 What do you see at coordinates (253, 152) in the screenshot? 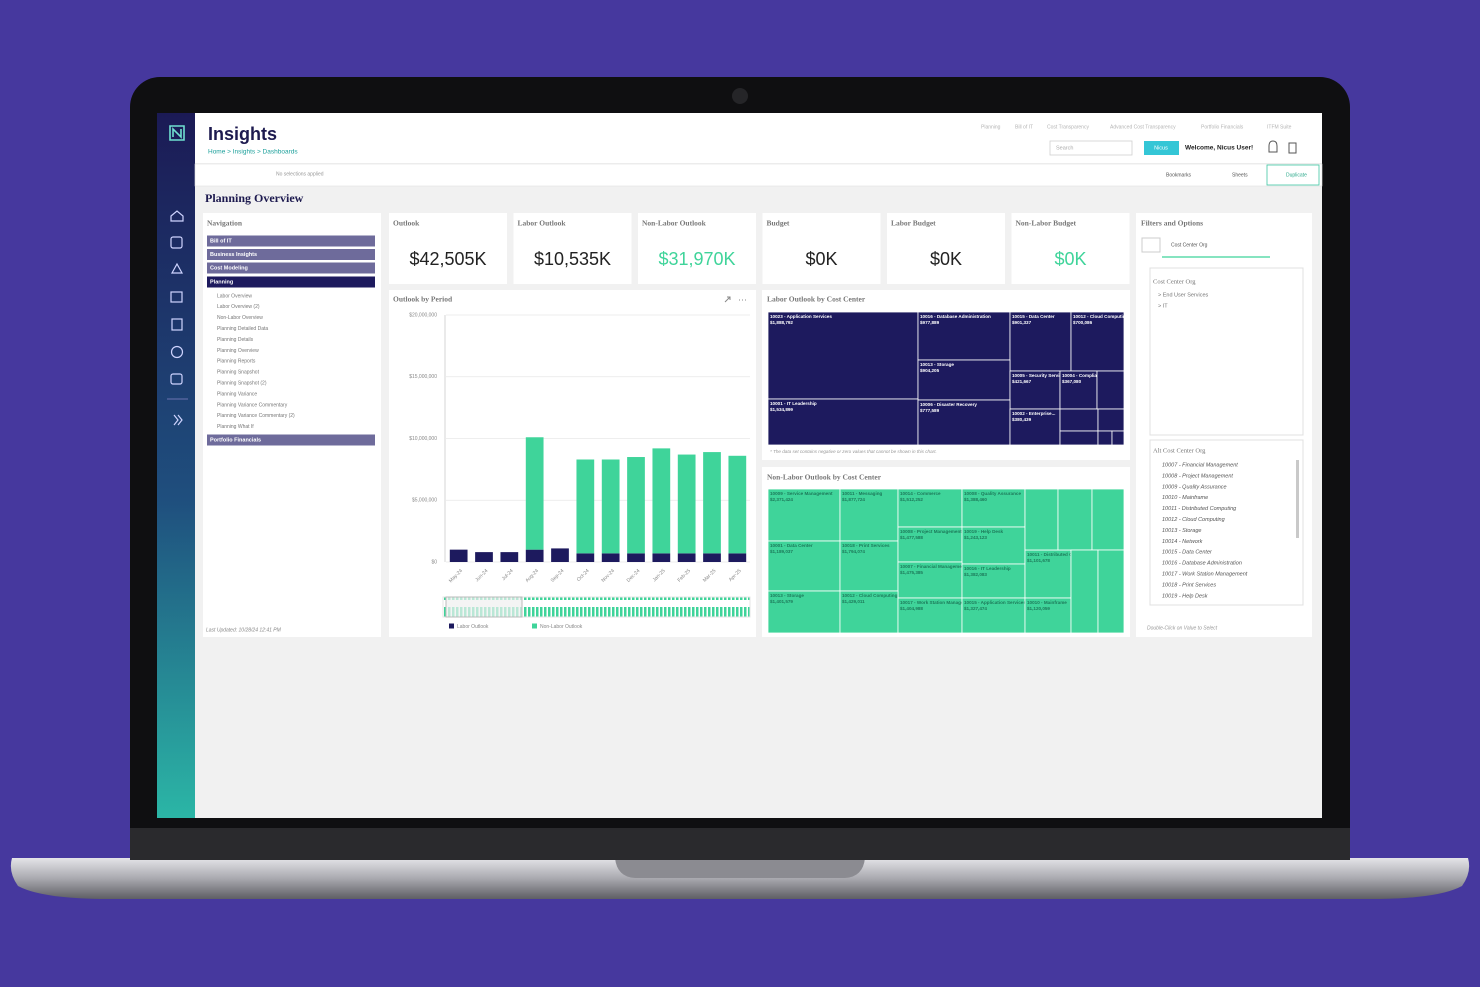
I see `breadcrumb: Home > Insights > Dashboards` at bounding box center [253, 152].